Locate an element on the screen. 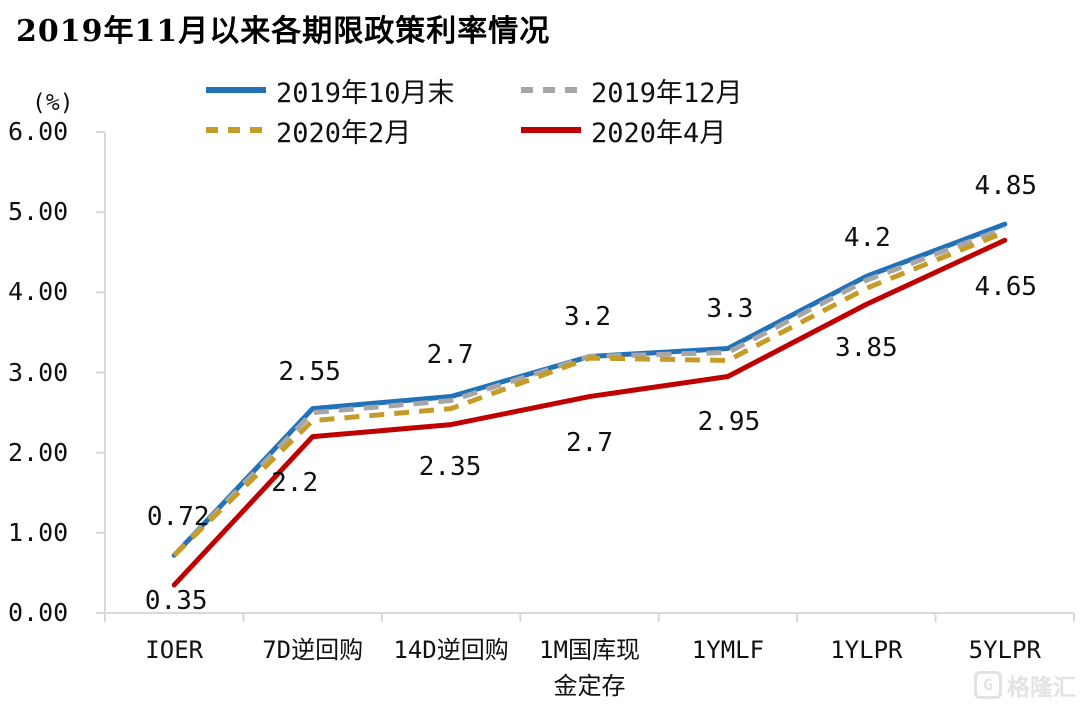 The image size is (1080, 708). y-tick-label: 3.00 is located at coordinates (38, 372).